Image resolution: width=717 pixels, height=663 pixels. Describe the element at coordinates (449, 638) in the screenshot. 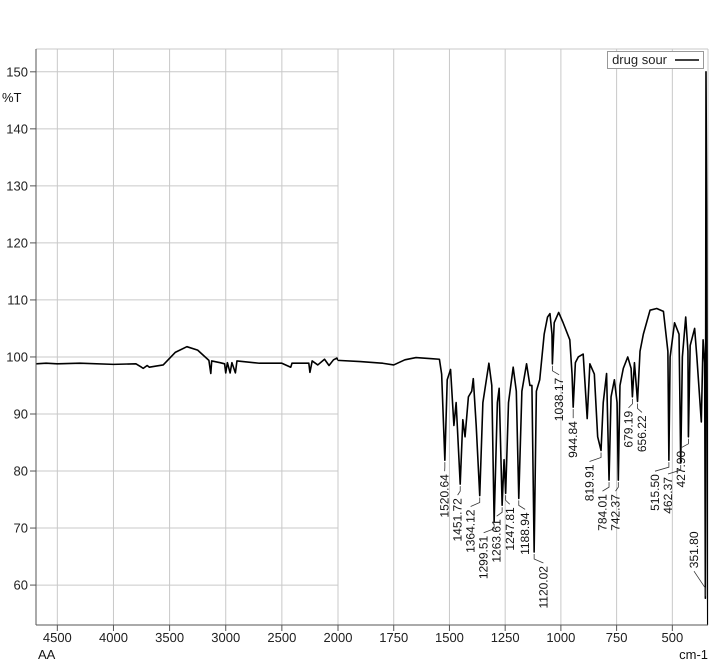

I see `x-tick-label: 1500` at that location.